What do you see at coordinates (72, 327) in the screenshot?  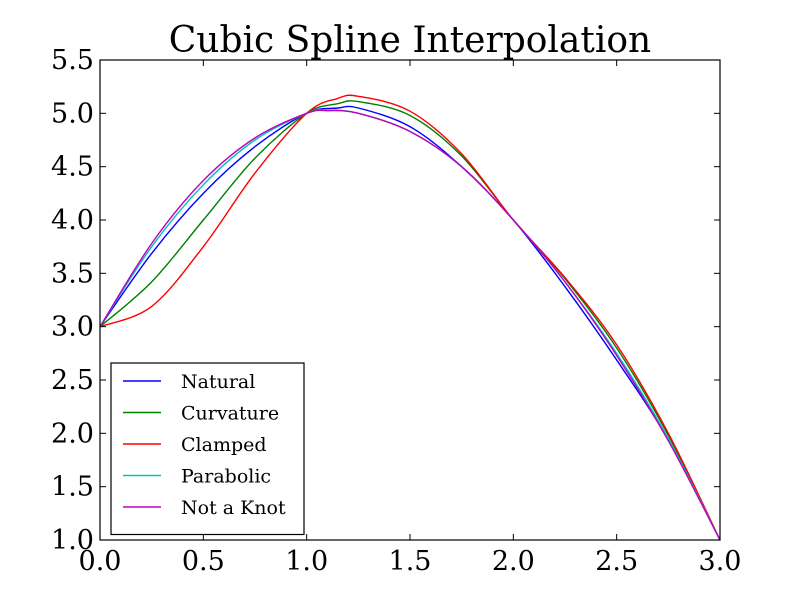 I see `y-tick-label: 3.0` at bounding box center [72, 327].